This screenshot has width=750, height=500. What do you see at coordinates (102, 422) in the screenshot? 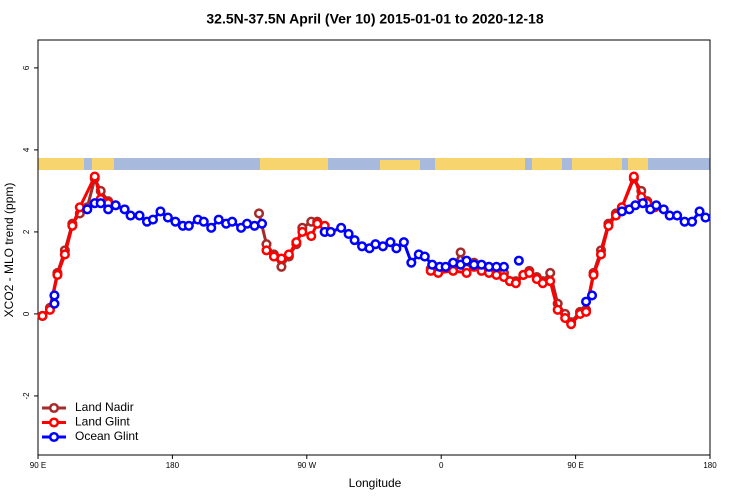
I see `legend-label: Land Glint` at bounding box center [102, 422].